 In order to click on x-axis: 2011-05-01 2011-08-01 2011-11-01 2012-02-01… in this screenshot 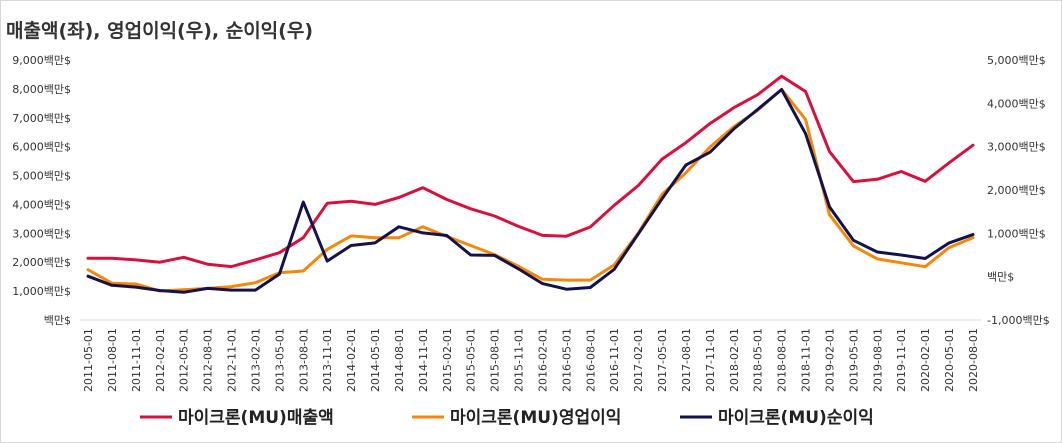, I will do `click(531, 360)`.